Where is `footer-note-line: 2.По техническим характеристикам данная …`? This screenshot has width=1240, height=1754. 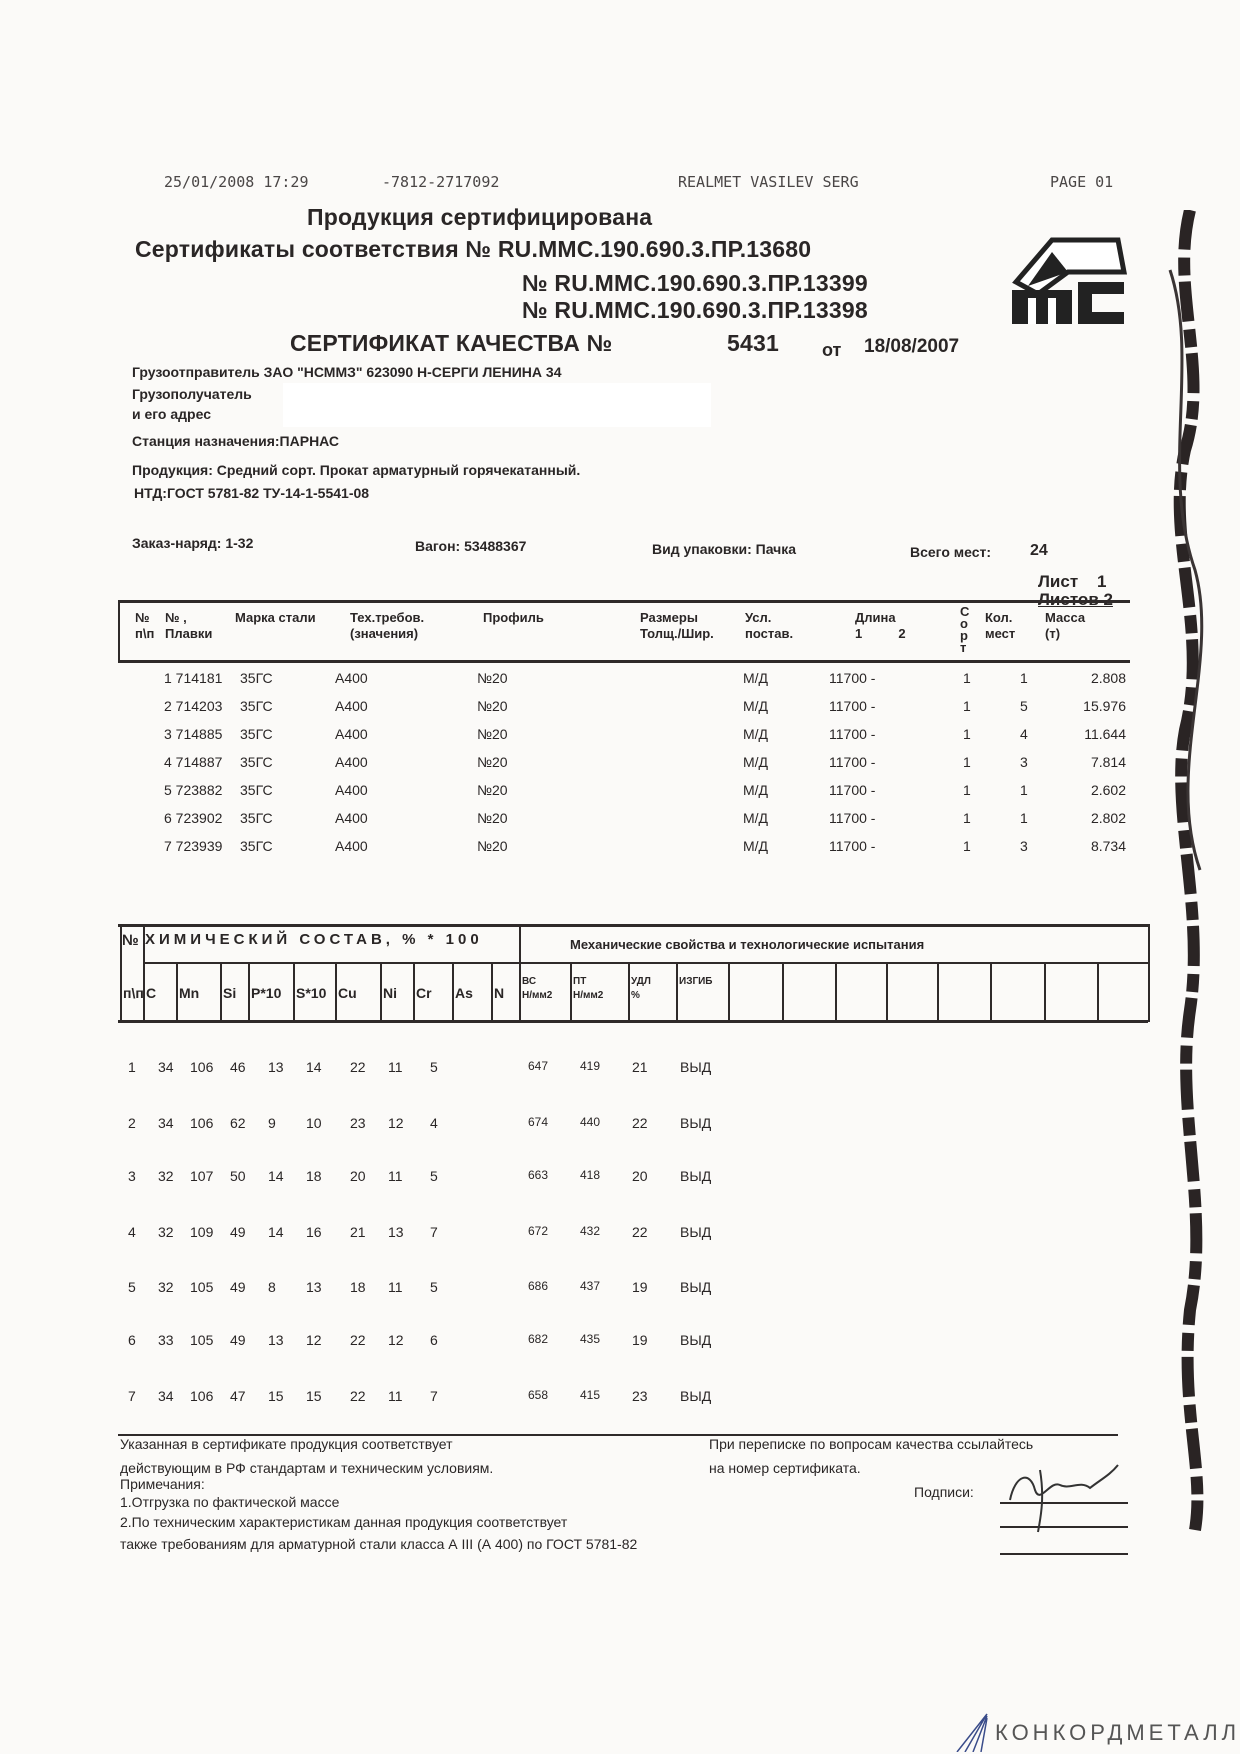
footer-note-line: 2.По техническим характеристикам данная … is located at coordinates (344, 1522).